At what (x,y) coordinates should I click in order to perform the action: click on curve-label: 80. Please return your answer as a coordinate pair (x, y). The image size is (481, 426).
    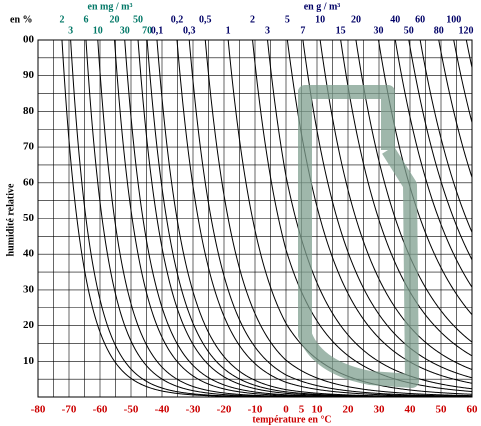
    Looking at the image, I should click on (439, 30).